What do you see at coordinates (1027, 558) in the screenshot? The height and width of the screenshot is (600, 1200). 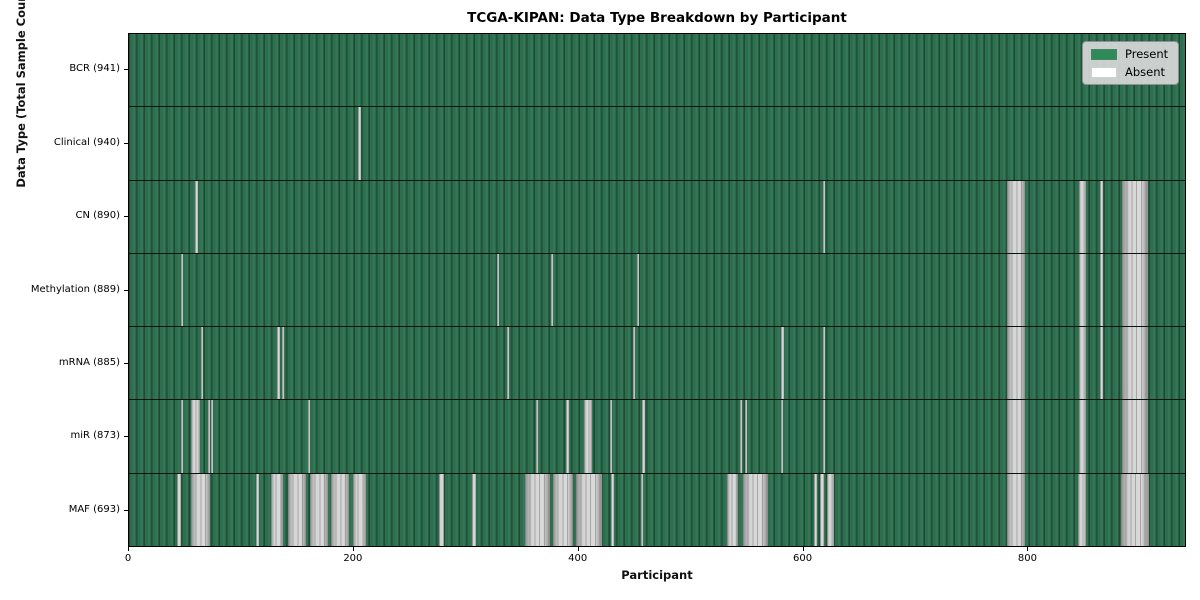 I see `x-tick-label: 800` at bounding box center [1027, 558].